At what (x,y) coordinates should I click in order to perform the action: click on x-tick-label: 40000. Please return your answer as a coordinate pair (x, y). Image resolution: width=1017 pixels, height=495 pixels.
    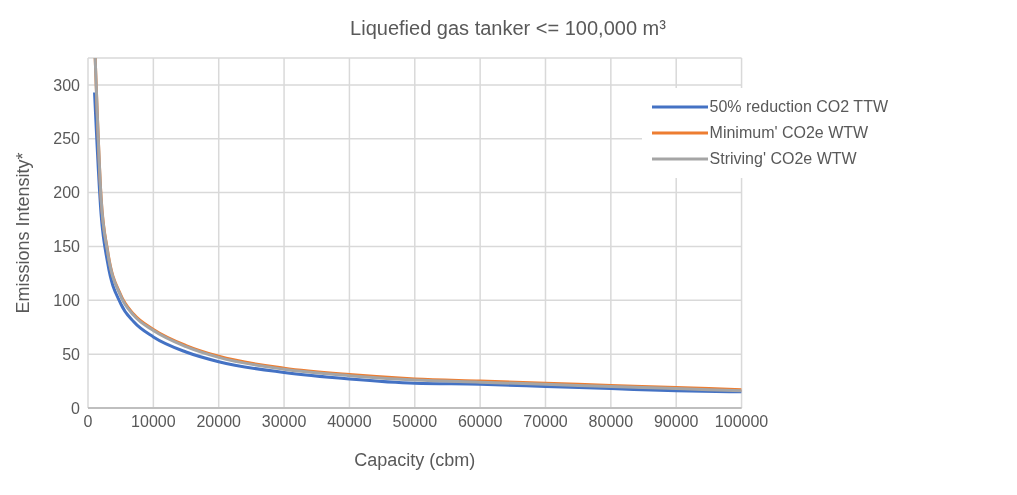
    Looking at the image, I should click on (349, 422).